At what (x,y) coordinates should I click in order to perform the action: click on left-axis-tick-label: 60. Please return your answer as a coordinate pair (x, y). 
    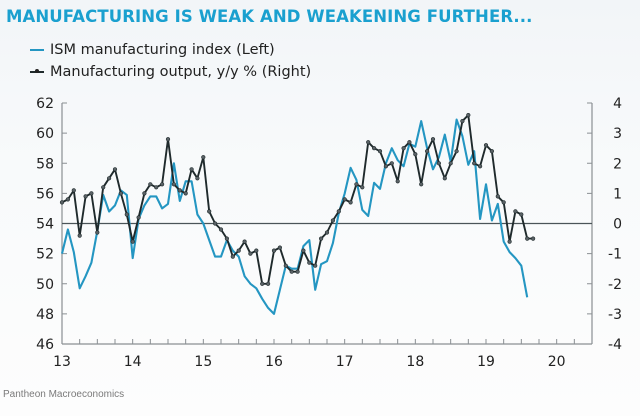
    Looking at the image, I should click on (45, 134).